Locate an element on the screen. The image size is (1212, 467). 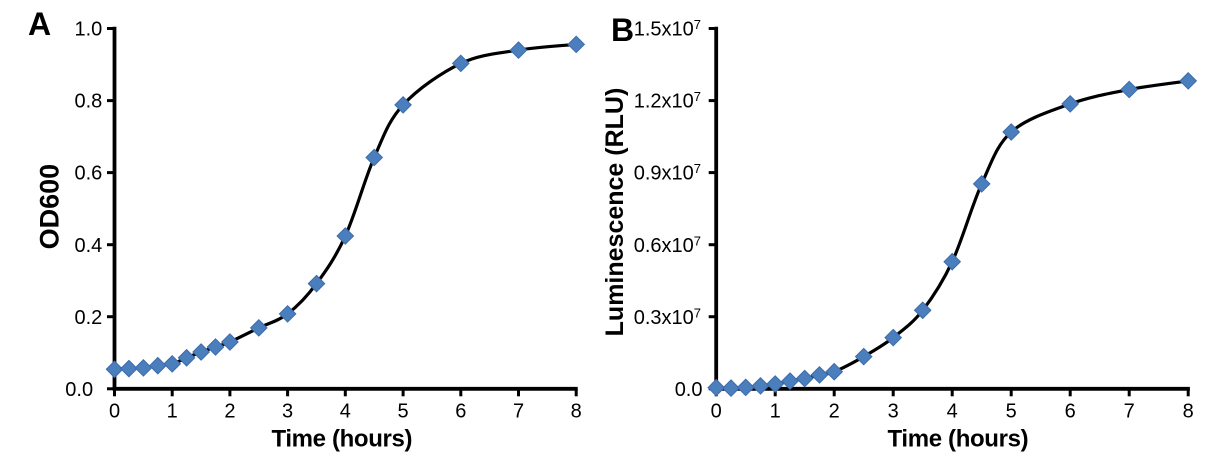
svg-text: 0.2 is located at coordinates (88, 318).